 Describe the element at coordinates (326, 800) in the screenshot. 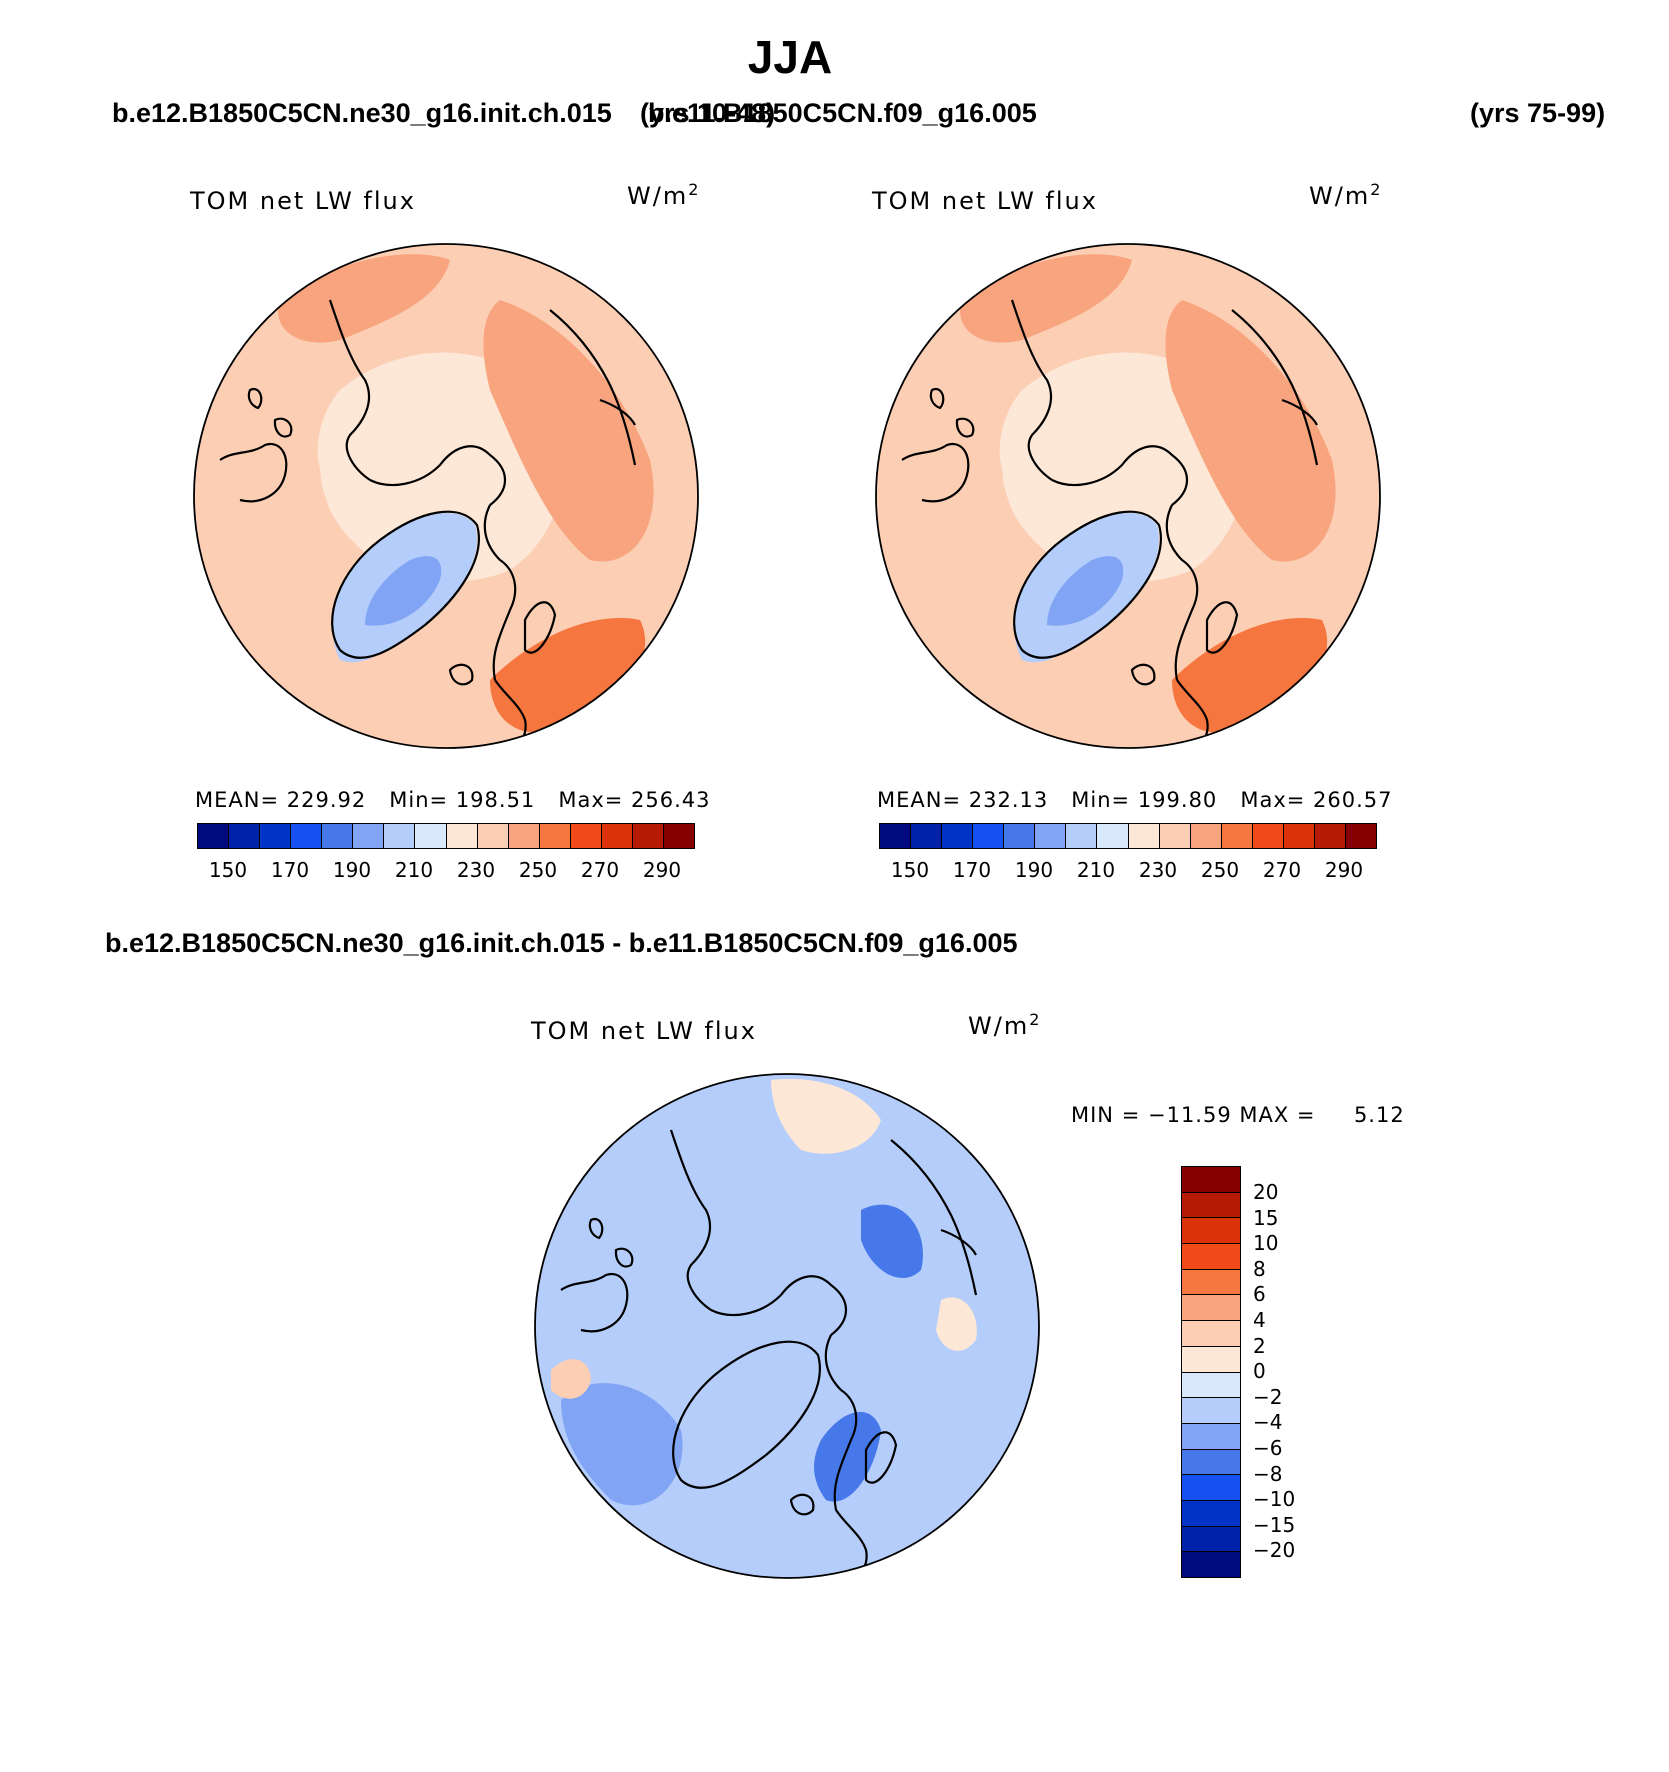

I see `panel1-mean-value: 229.92` at that location.